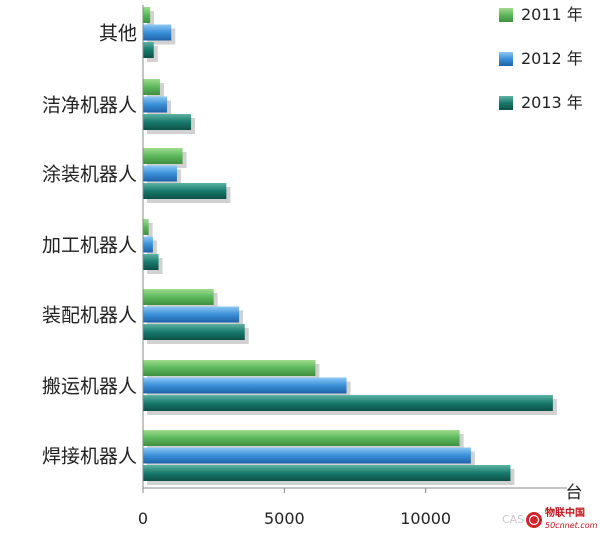 The width and height of the screenshot is (600, 535). What do you see at coordinates (118, 34) in the screenshot?
I see `category-label: 其他` at bounding box center [118, 34].